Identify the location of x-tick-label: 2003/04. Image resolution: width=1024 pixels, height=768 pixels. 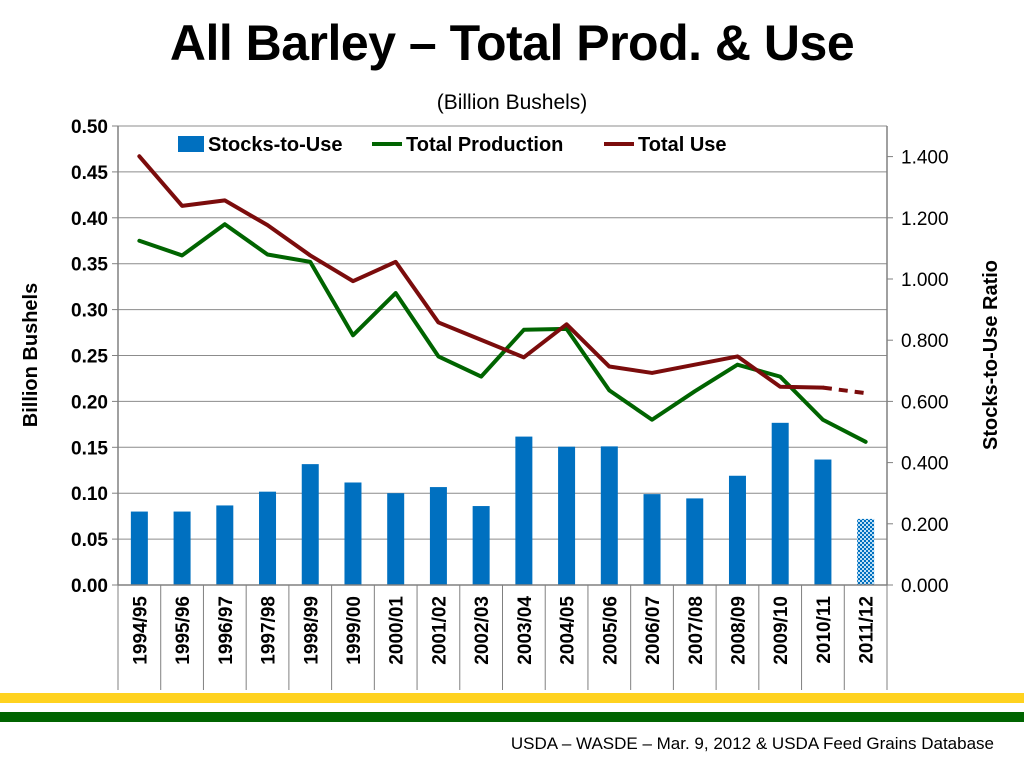
(525, 630).